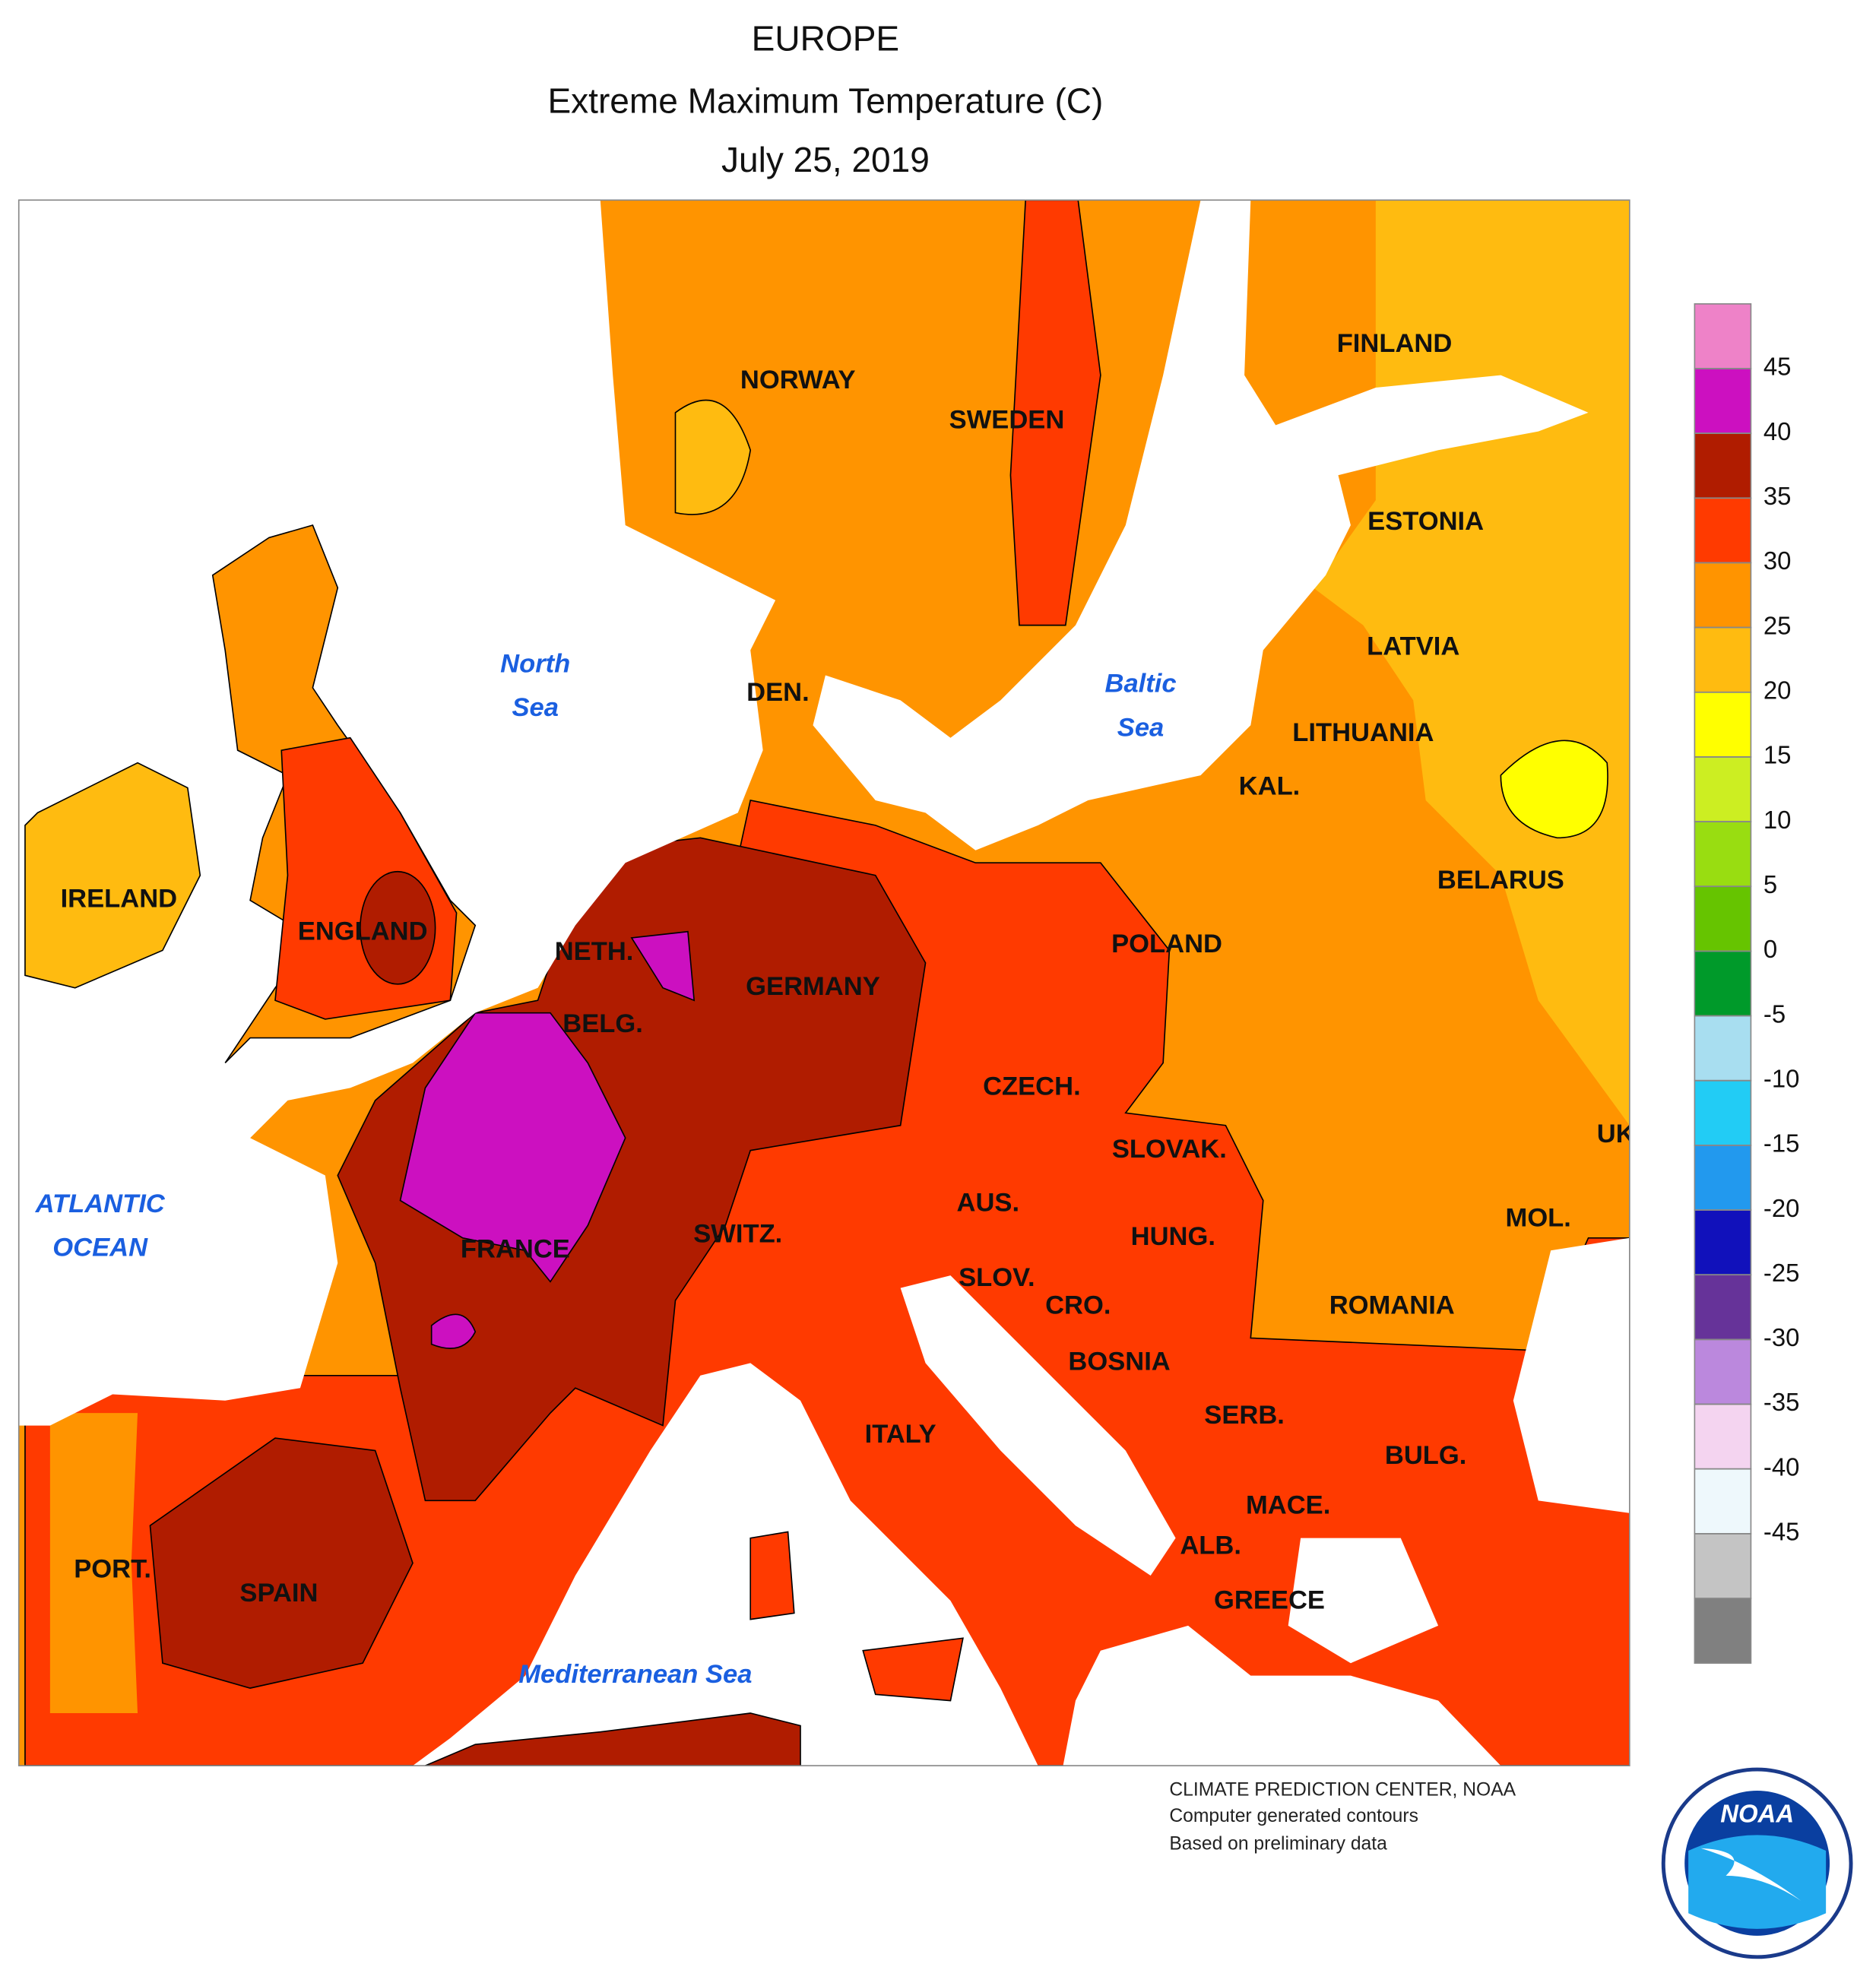 The width and height of the screenshot is (1876, 1967). Describe the element at coordinates (1778, 690) in the screenshot. I see `legend-tick-label: 20` at that location.